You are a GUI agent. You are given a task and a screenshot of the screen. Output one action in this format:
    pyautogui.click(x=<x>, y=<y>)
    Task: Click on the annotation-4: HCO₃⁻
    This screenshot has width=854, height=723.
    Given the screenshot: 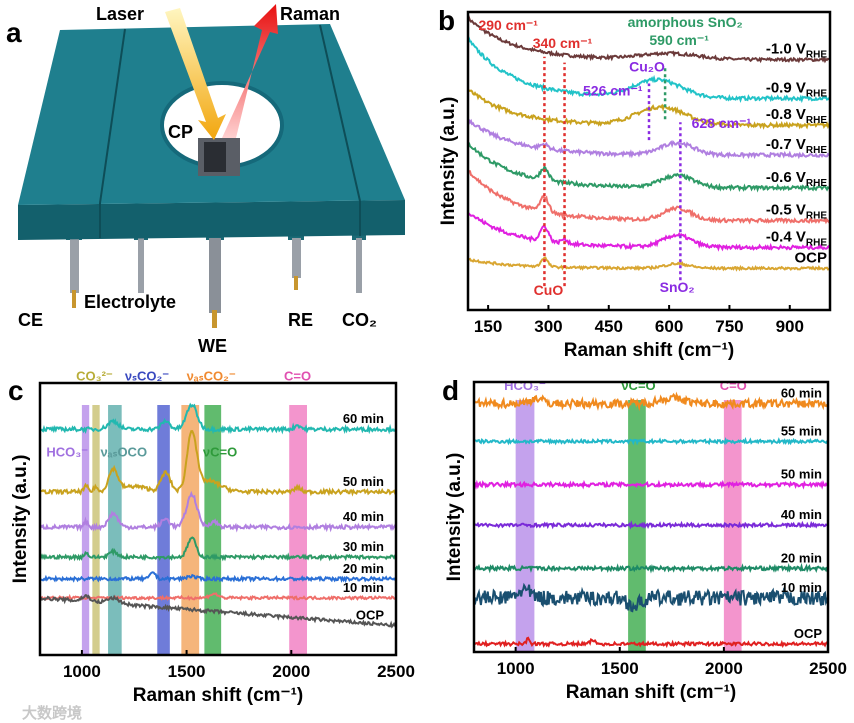 What is the action you would take?
    pyautogui.click(x=67, y=451)
    